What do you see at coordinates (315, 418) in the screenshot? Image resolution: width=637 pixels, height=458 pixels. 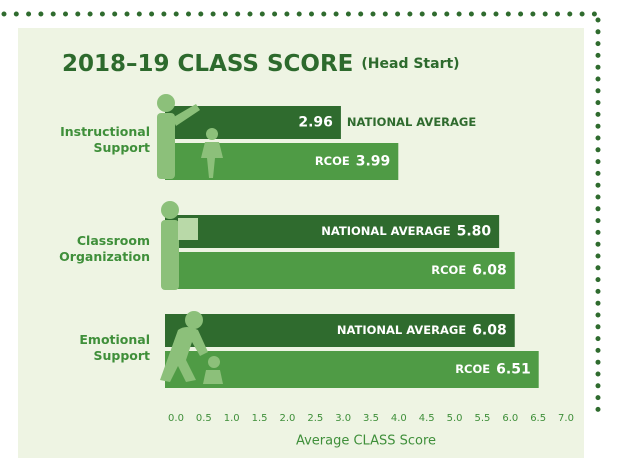 I see `x-tick-label: 2.5` at bounding box center [315, 418].